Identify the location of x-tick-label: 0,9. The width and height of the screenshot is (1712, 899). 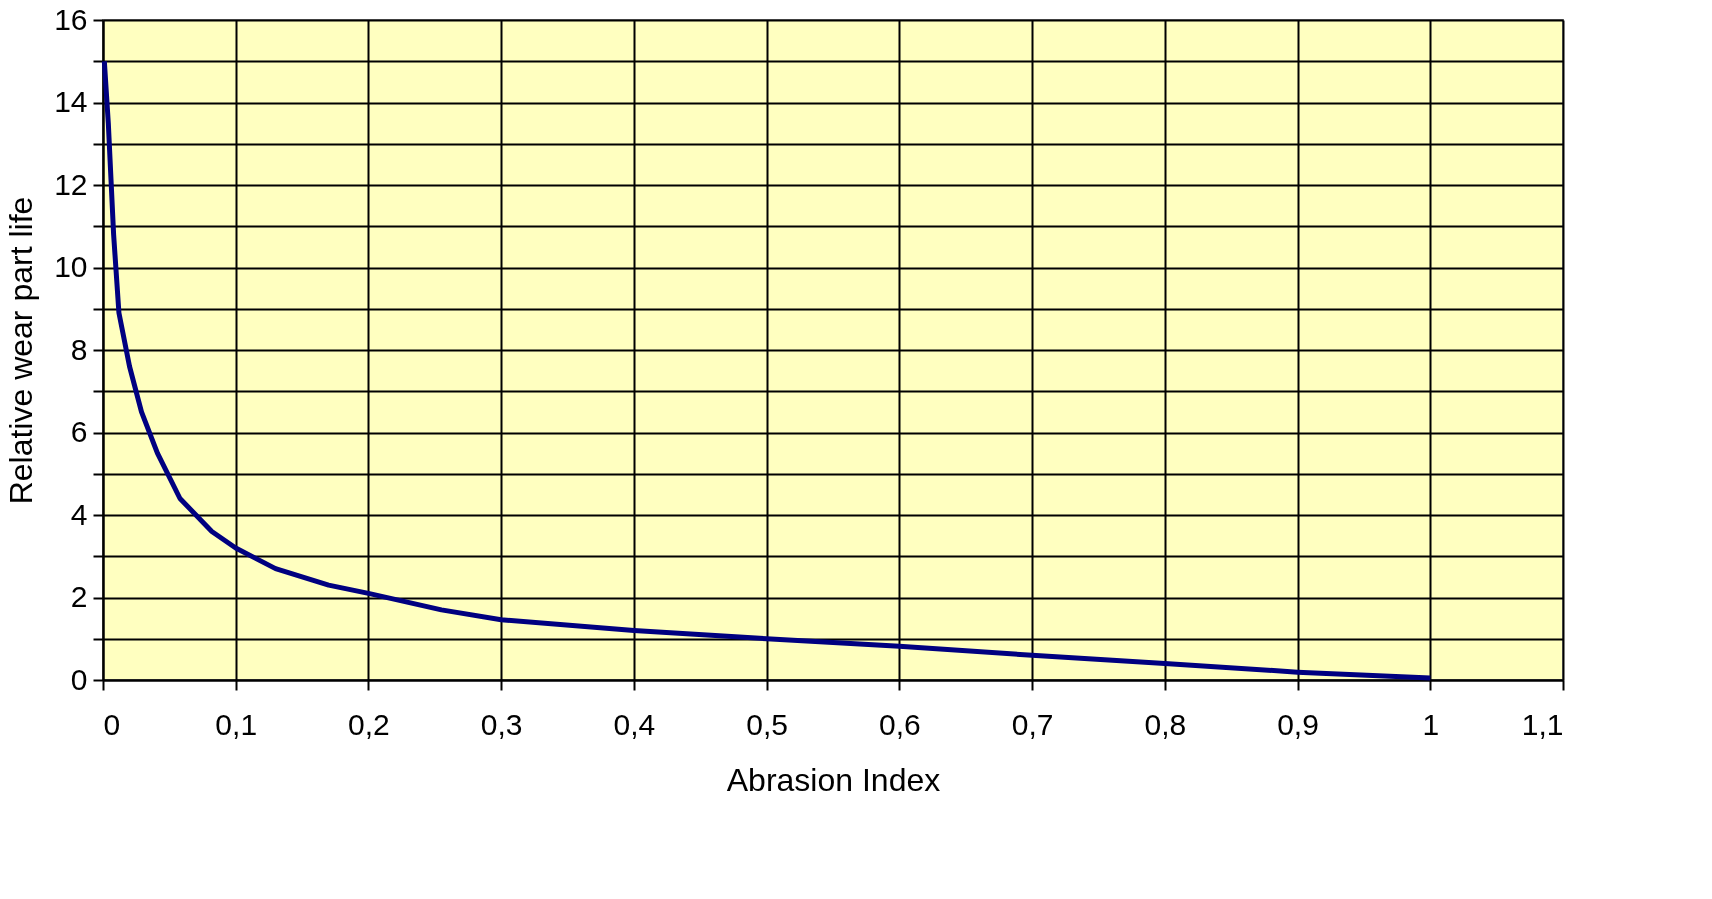
(1298, 724).